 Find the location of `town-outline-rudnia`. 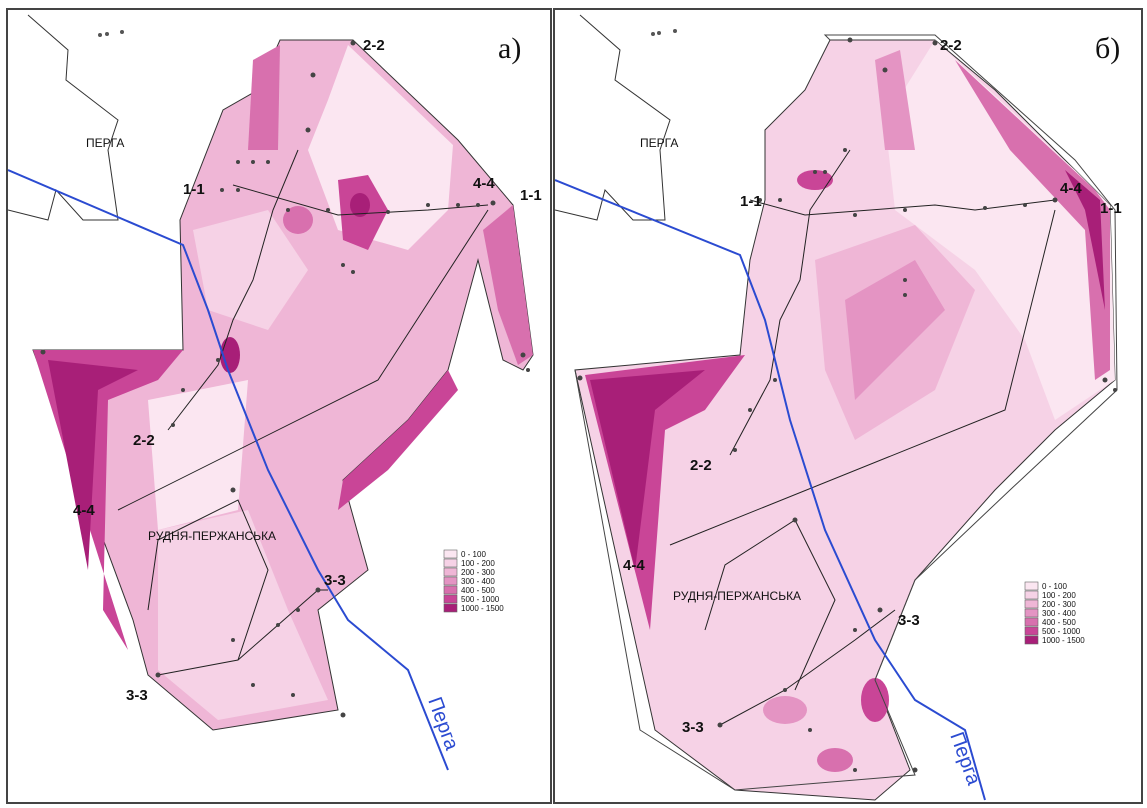

town-outline-rudnia is located at coordinates (208, 580).